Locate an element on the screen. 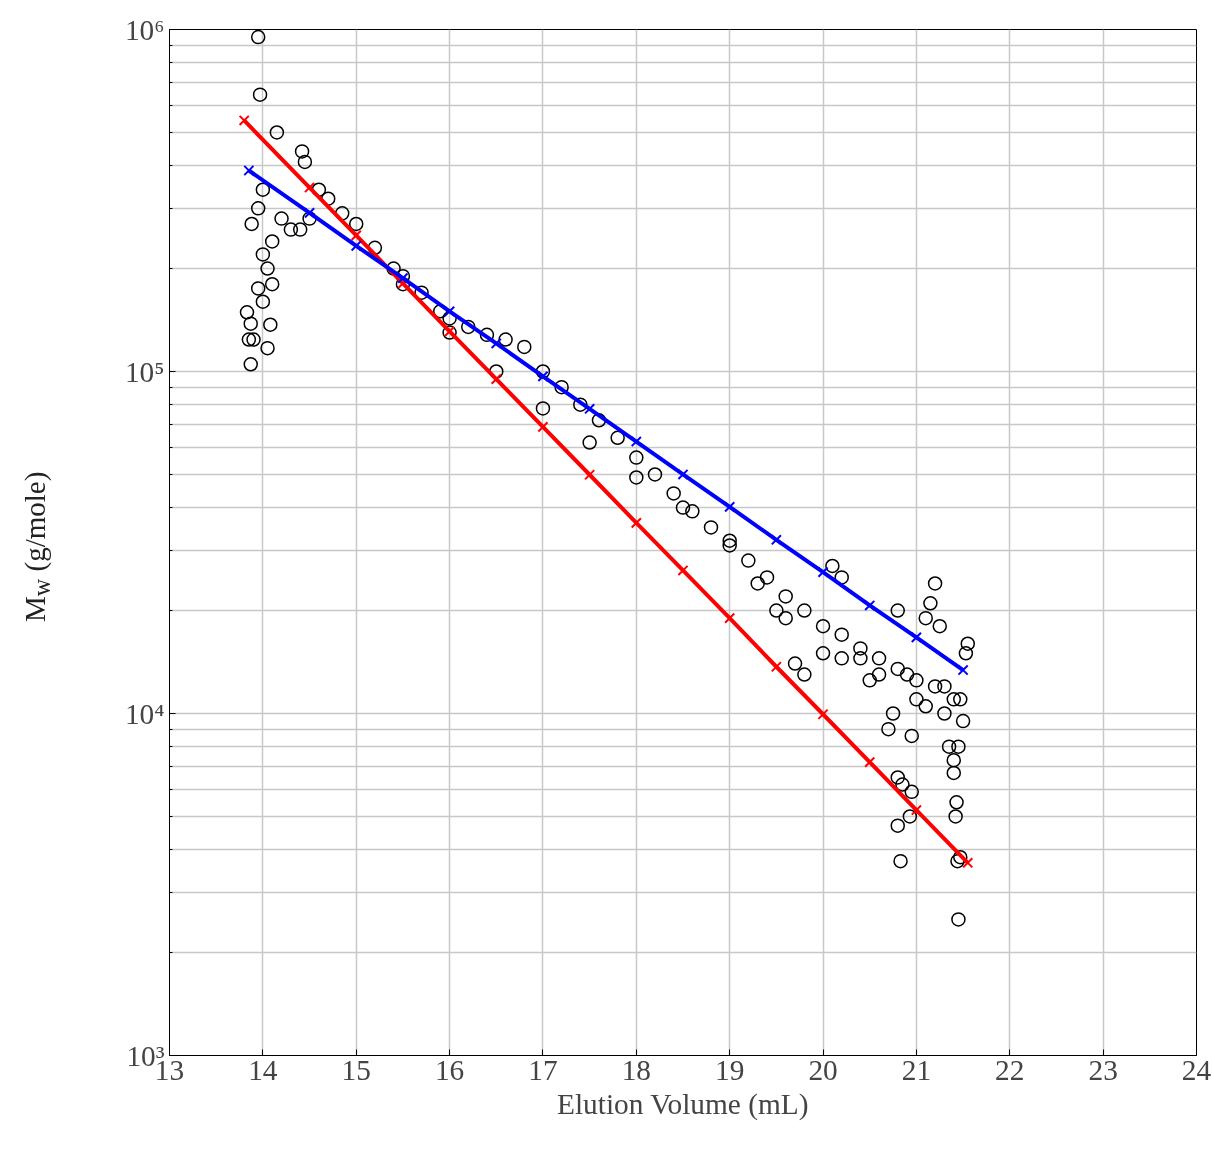 The height and width of the screenshot is (1166, 1212). y-tick-label: 10⁴ is located at coordinates (144, 713).